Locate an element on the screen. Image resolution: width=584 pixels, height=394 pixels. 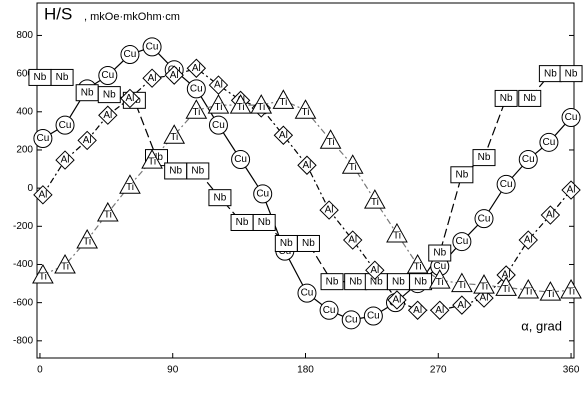
y-tick-label: -800 is located at coordinates (23, 340).